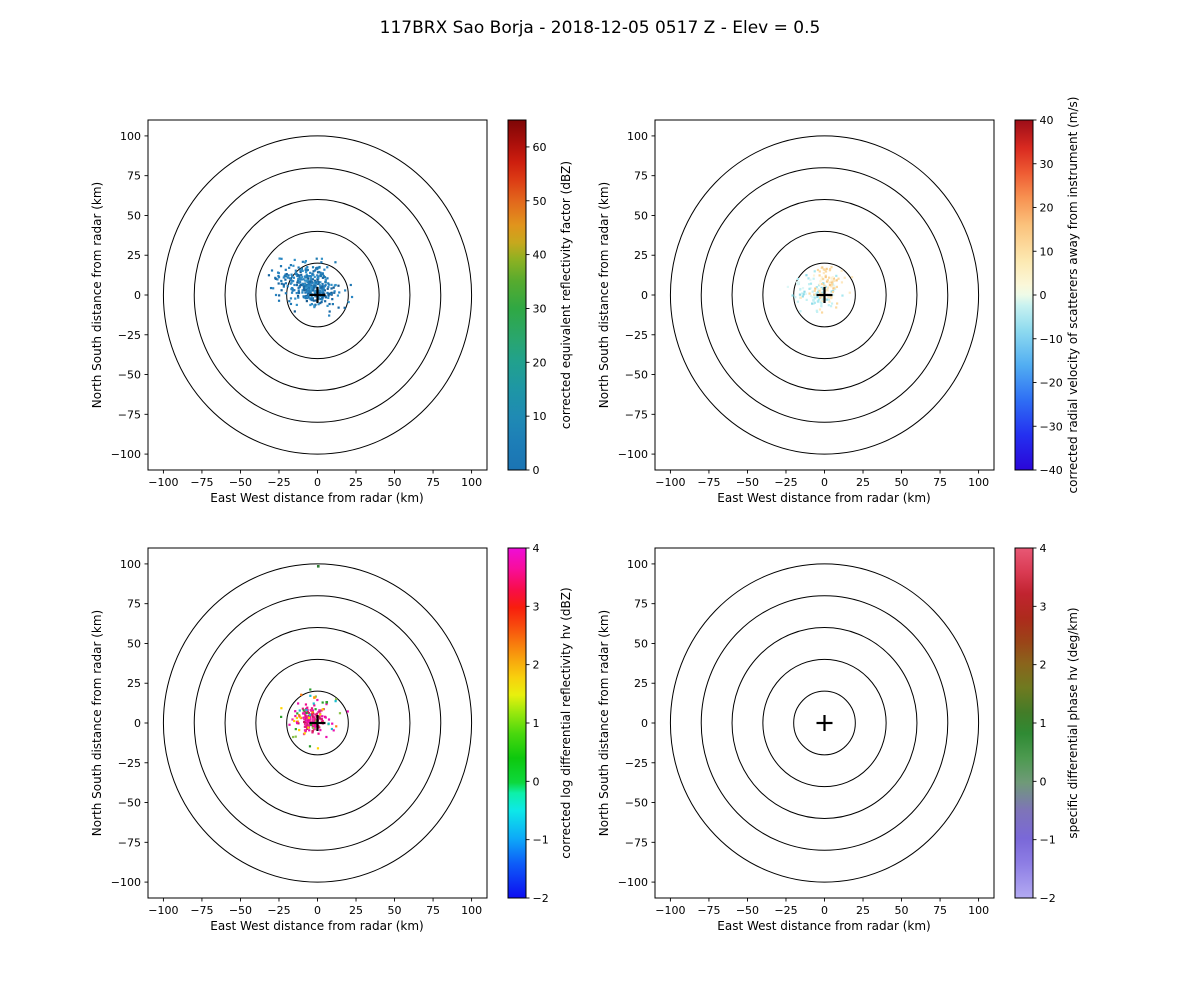 This screenshot has height=1000, width=1200. What do you see at coordinates (824, 910) in the screenshot?
I see `x-tick-label: 0` at bounding box center [824, 910].